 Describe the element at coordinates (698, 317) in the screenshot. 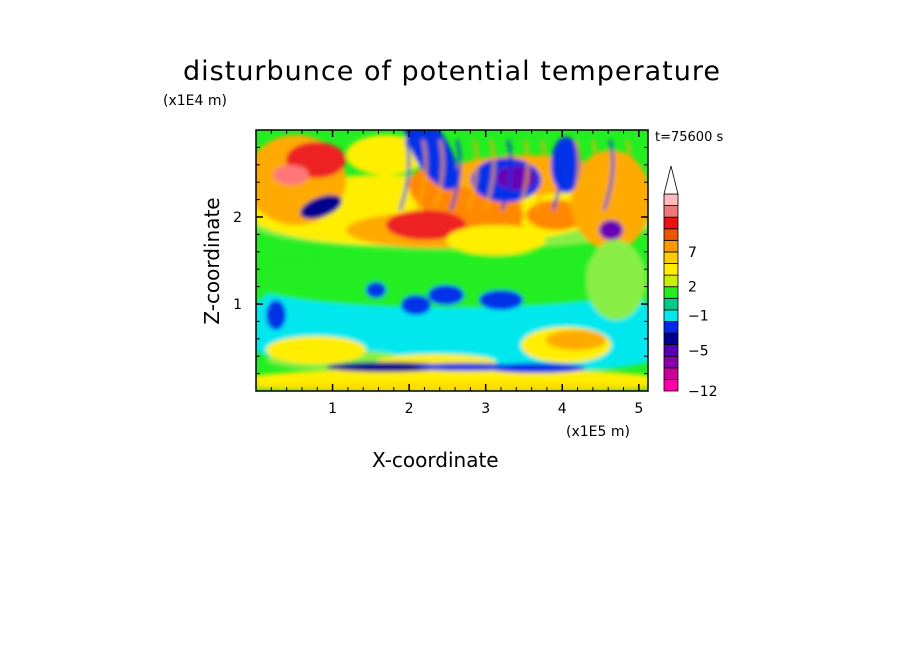

I see `colorbar-tick-label: −1` at that location.